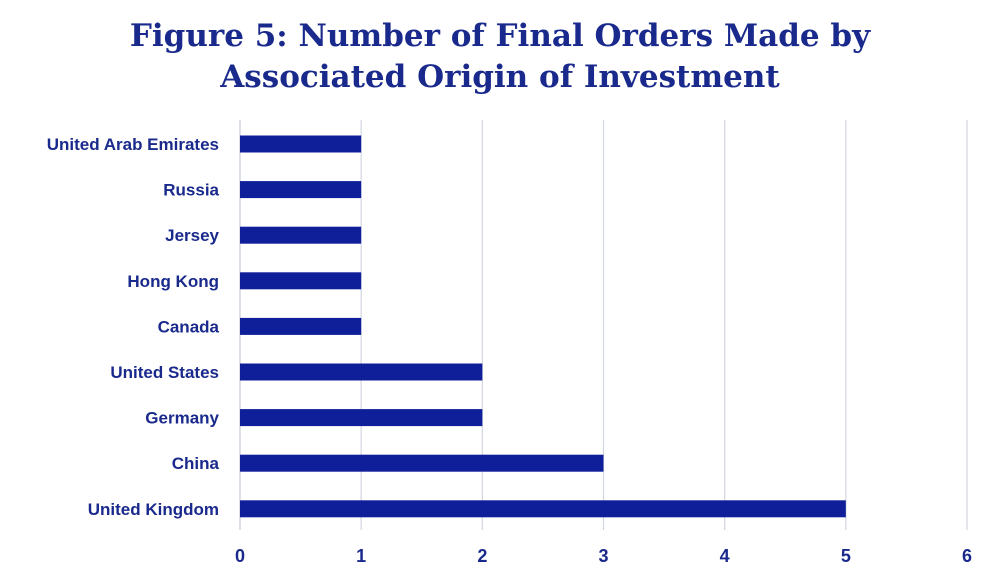 The height and width of the screenshot is (583, 1000). Describe the element at coordinates (500, 36) in the screenshot. I see `chart-title-line-1: Figure 5: Number of Final Orders Made by` at that location.